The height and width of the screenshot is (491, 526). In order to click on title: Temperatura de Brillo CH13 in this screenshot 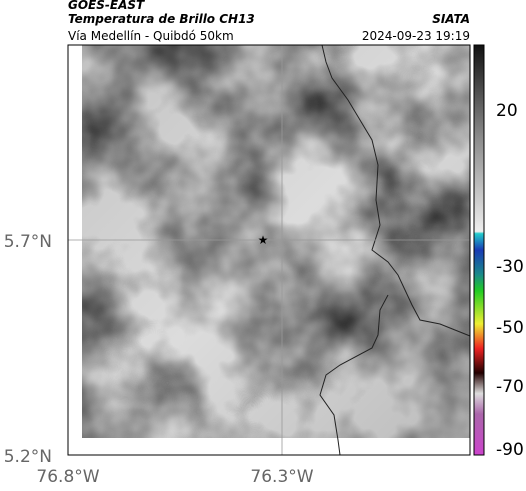, I will do `click(161, 19)`.